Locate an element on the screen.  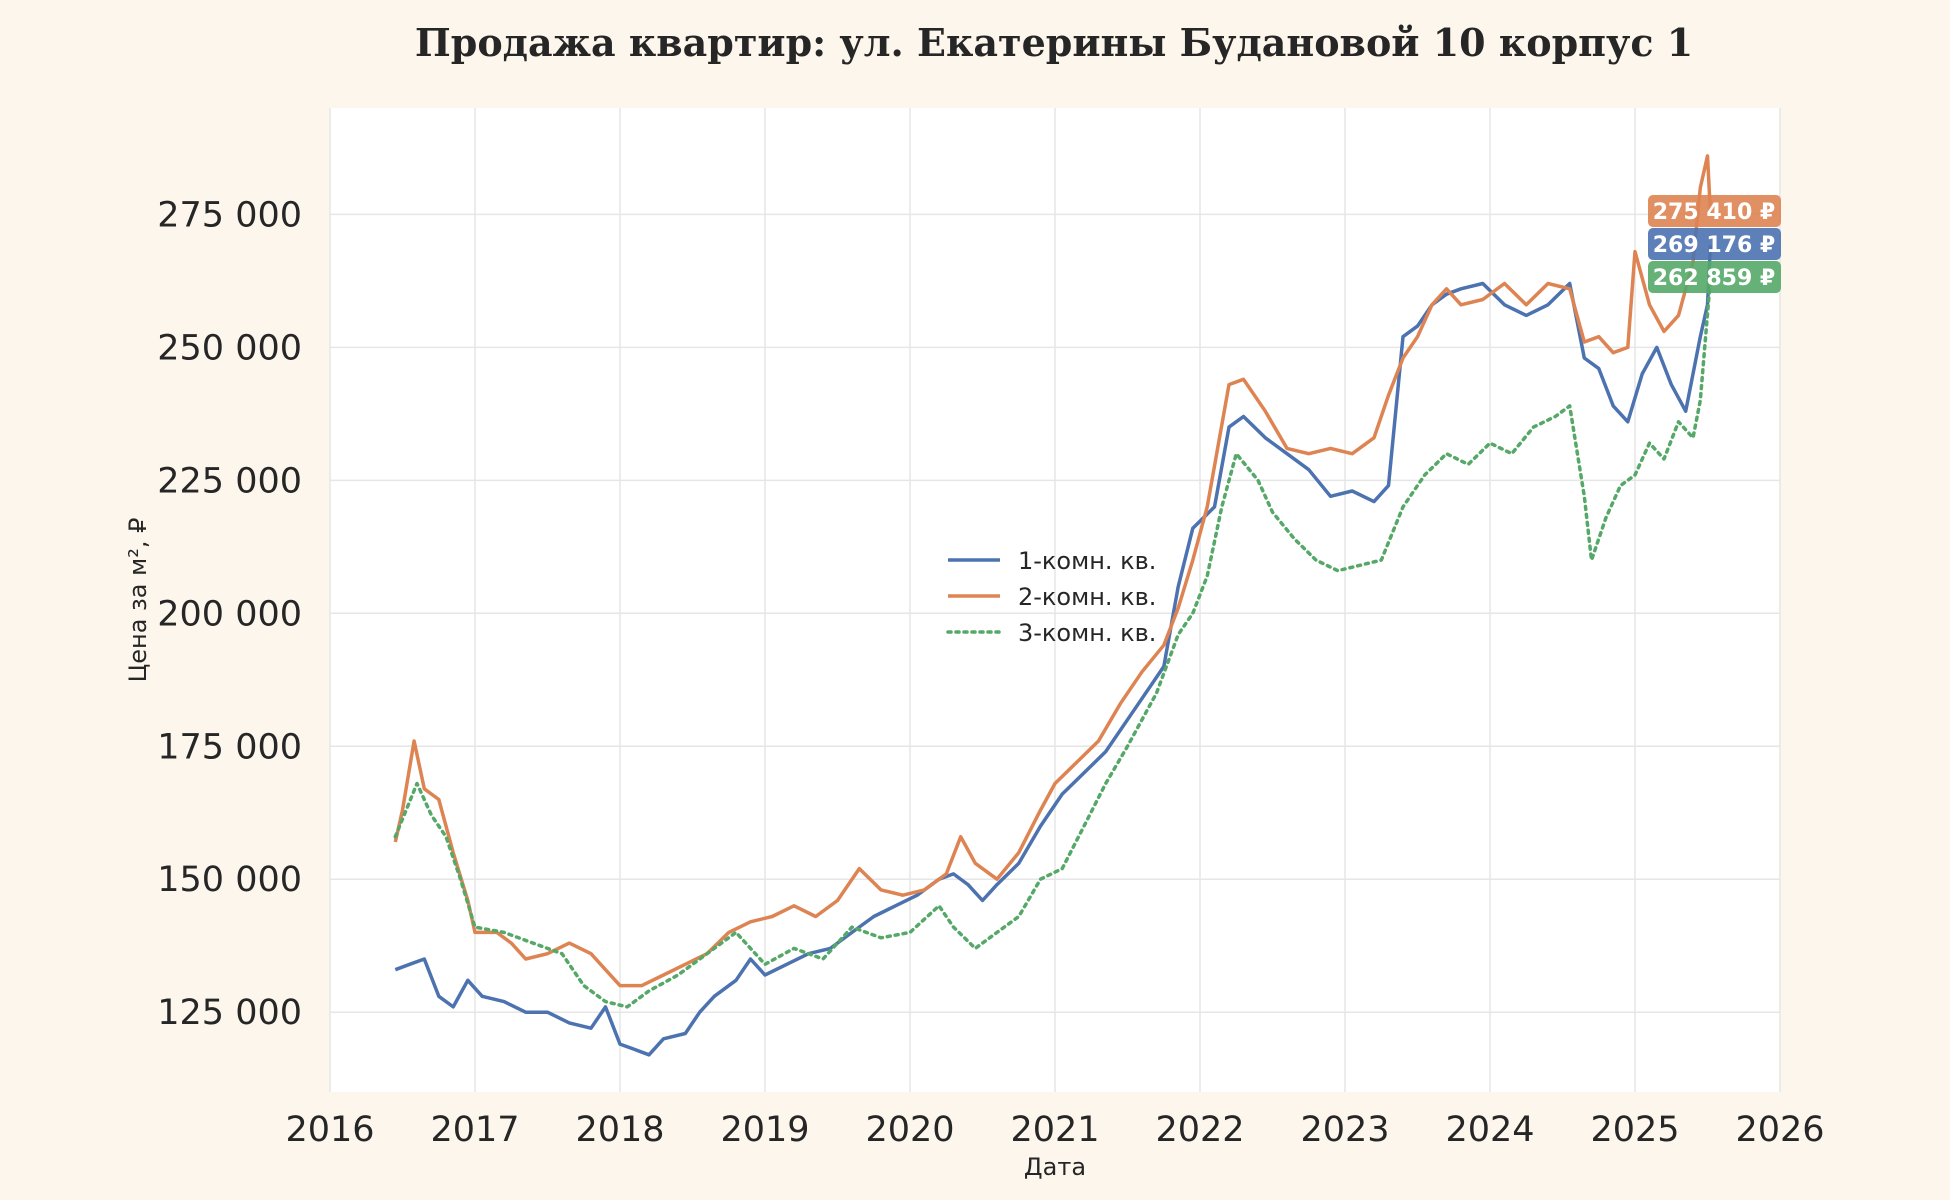
x-tick-label: 2016 is located at coordinates (329, 1130).